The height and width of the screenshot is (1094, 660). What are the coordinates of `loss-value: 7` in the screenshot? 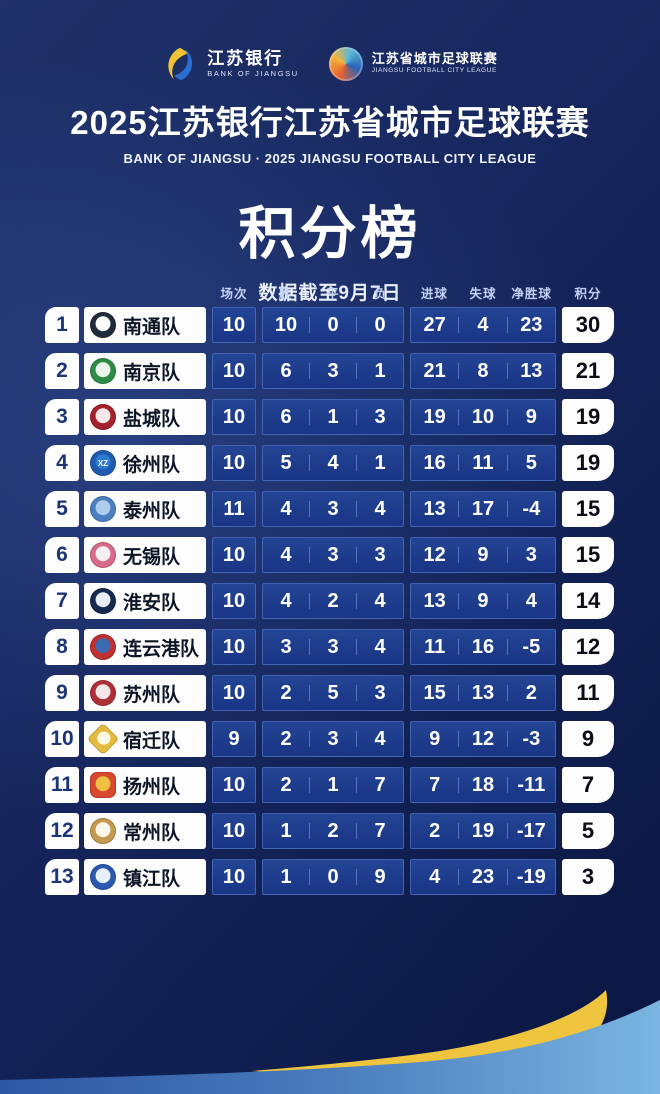 It's located at (380, 784).